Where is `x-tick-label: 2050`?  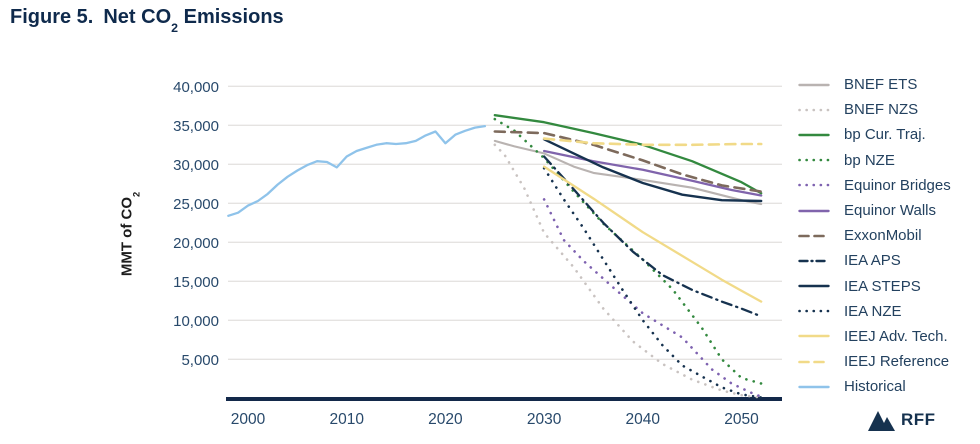 x-tick-label: 2050 is located at coordinates (741, 419).